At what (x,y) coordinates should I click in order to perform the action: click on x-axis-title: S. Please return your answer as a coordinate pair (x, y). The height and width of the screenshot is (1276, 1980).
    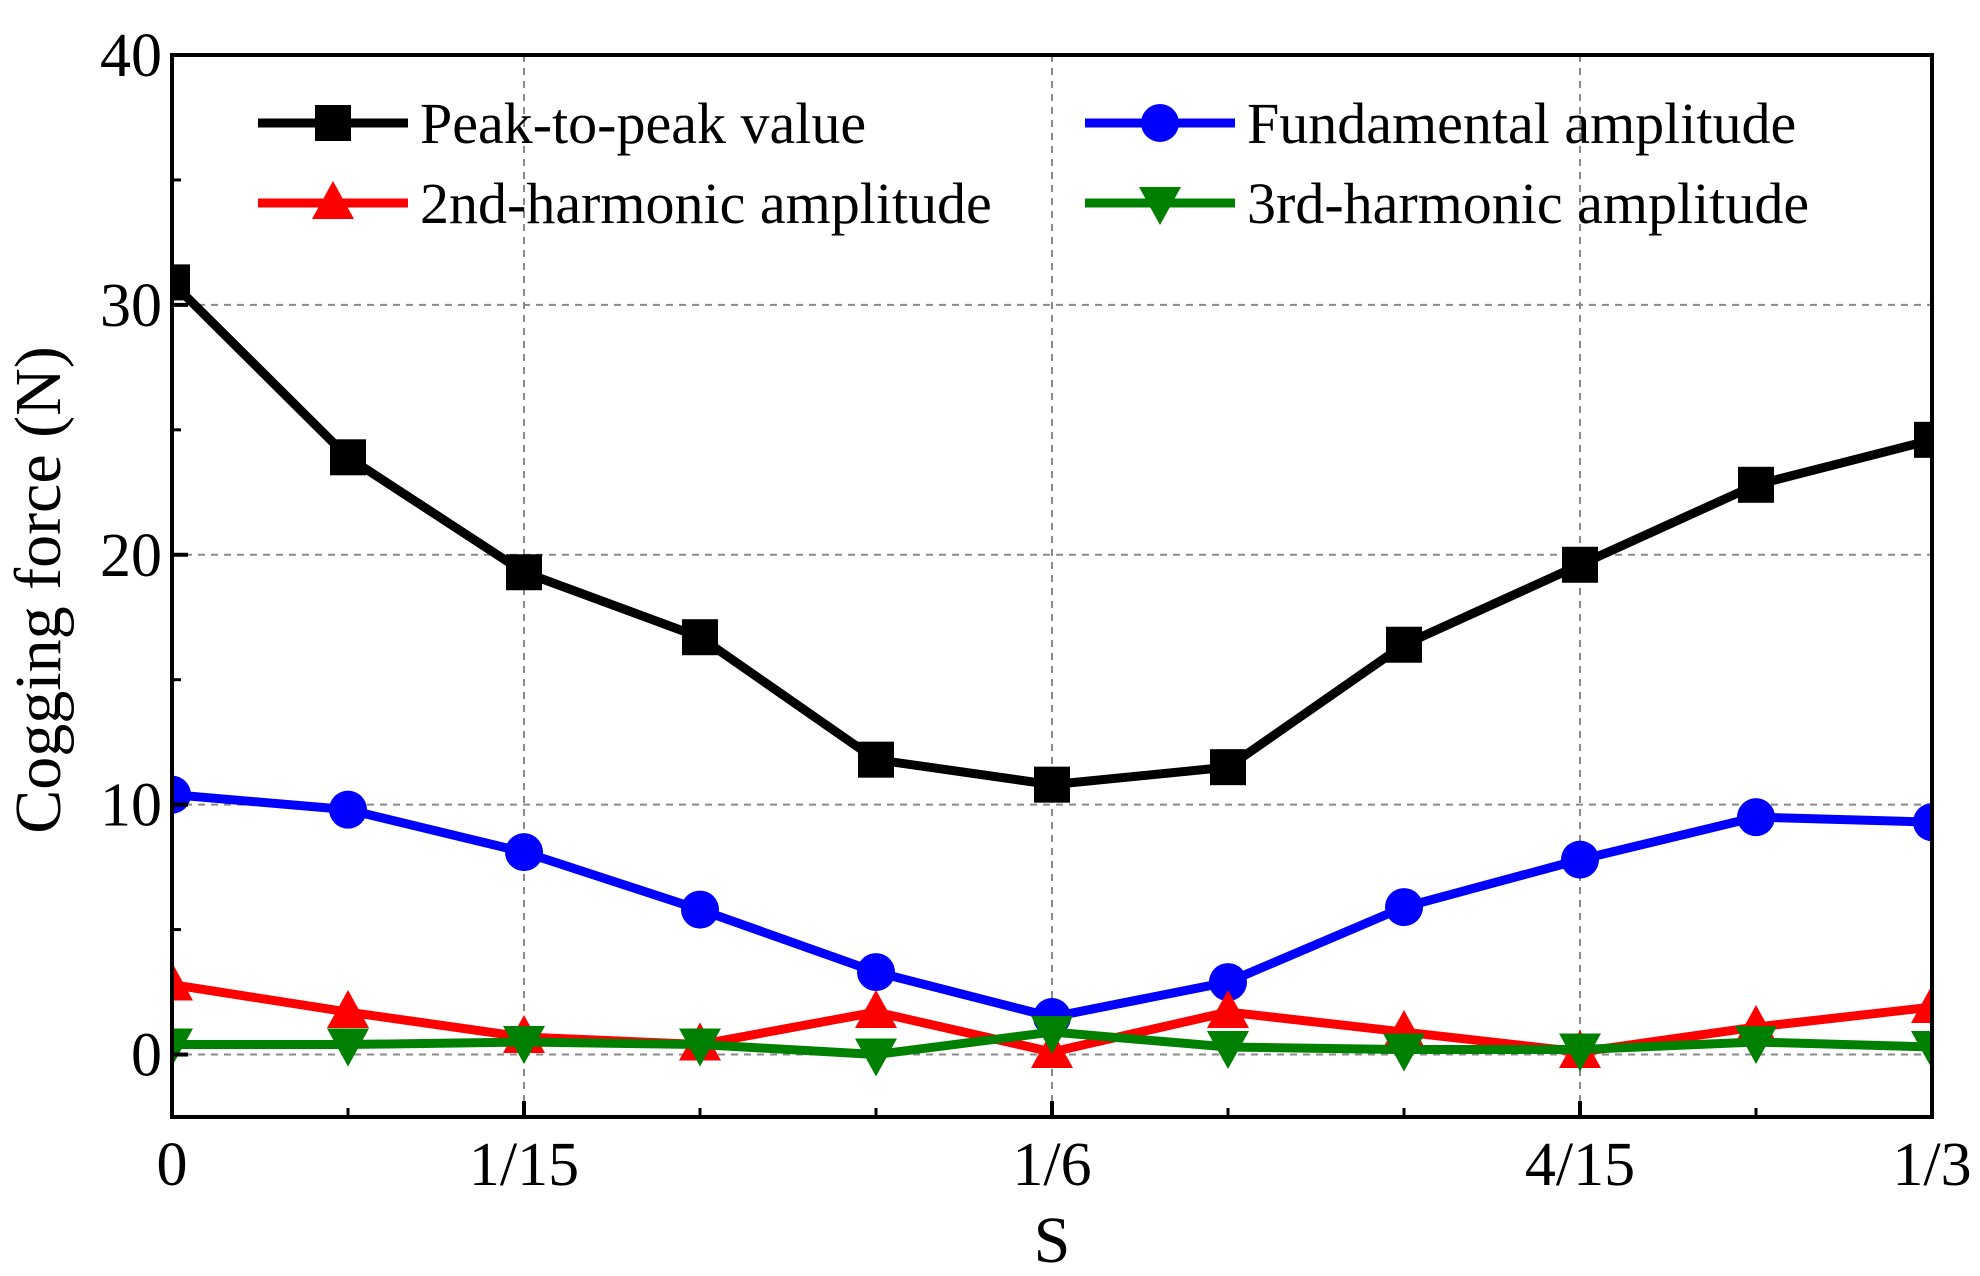
    Looking at the image, I should click on (1052, 1240).